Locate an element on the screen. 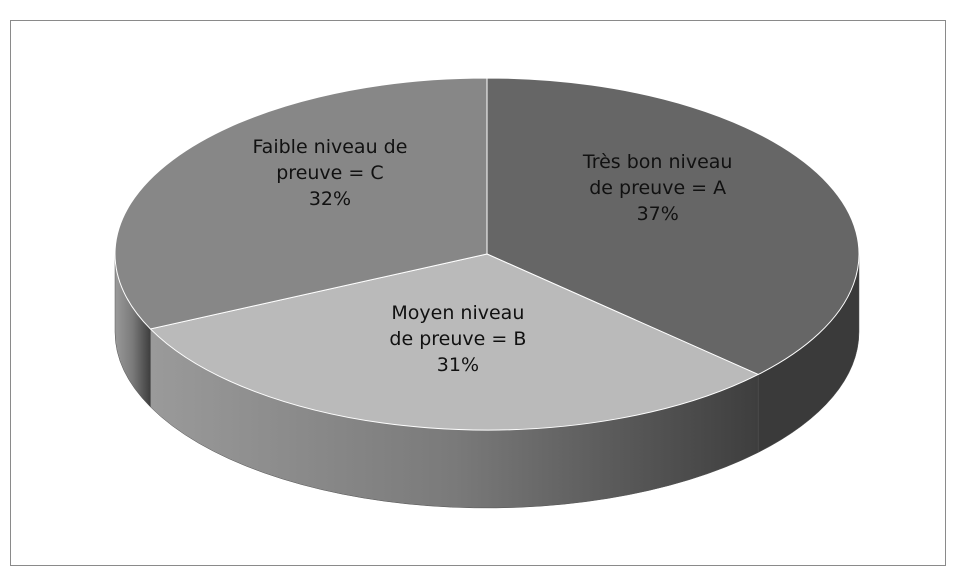  category-label: Très bon niveau de preuve = A is located at coordinates (657, 174).